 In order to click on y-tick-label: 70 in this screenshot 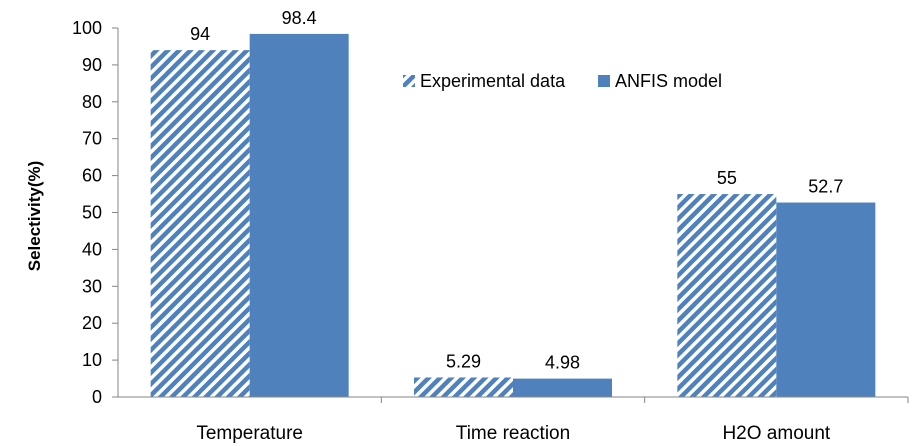, I will do `click(92, 139)`.